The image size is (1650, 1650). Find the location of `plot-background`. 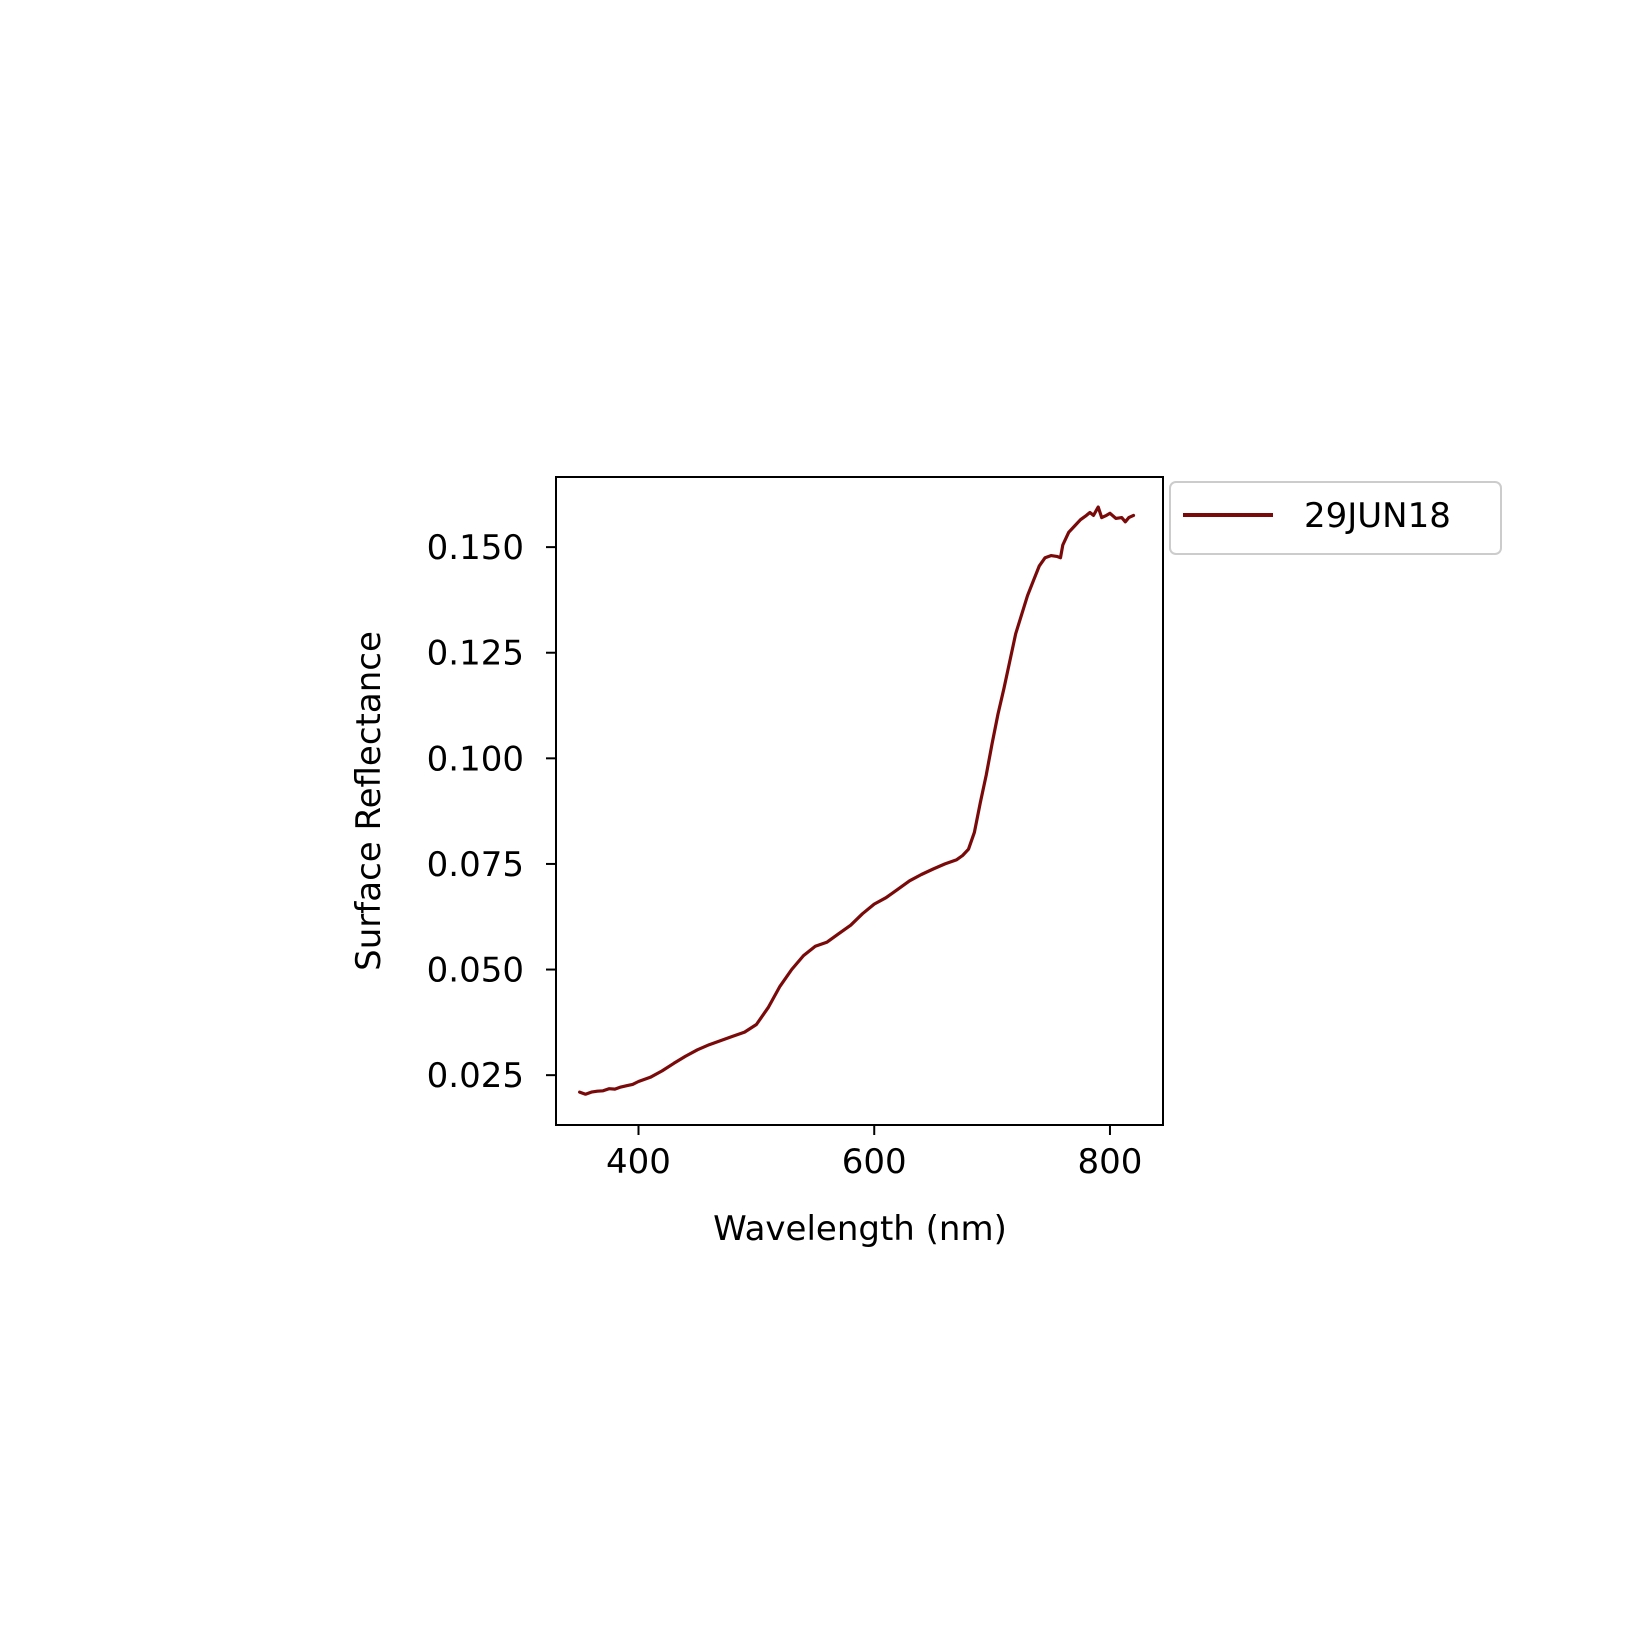

plot-background is located at coordinates (859, 801).